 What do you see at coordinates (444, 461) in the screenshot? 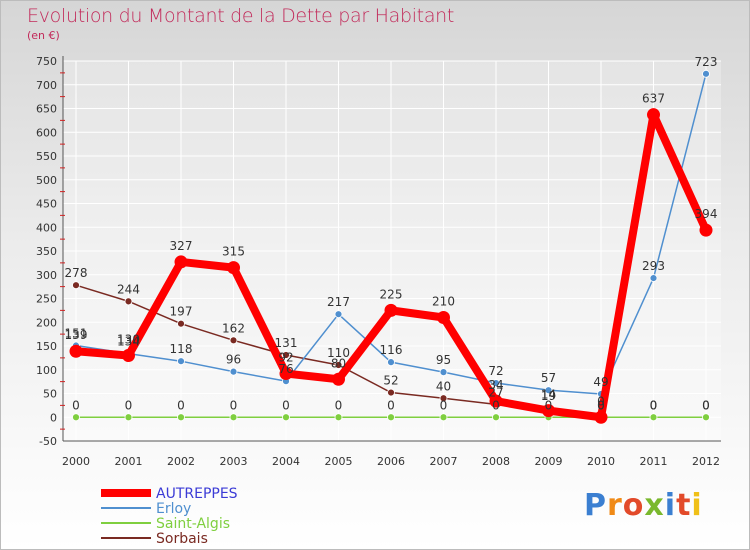
I see `x-tick-label: 2007` at bounding box center [444, 461].